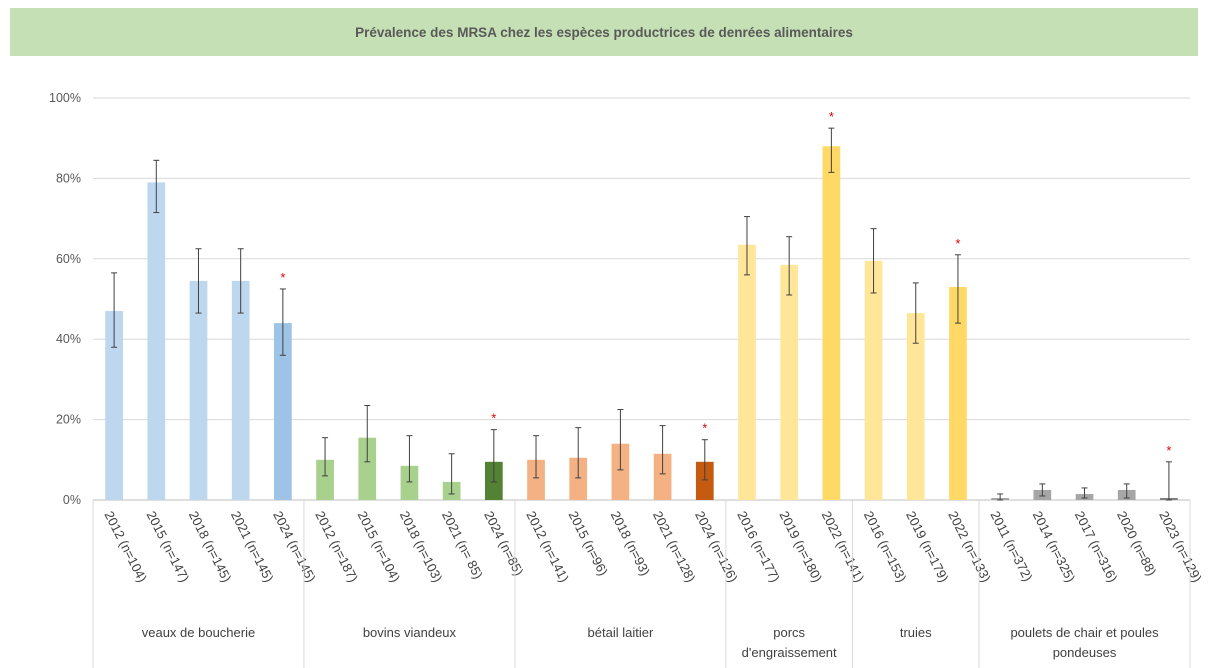 This screenshot has width=1213, height=668. What do you see at coordinates (621, 632) in the screenshot?
I see `category-label: bétail laitier` at bounding box center [621, 632].